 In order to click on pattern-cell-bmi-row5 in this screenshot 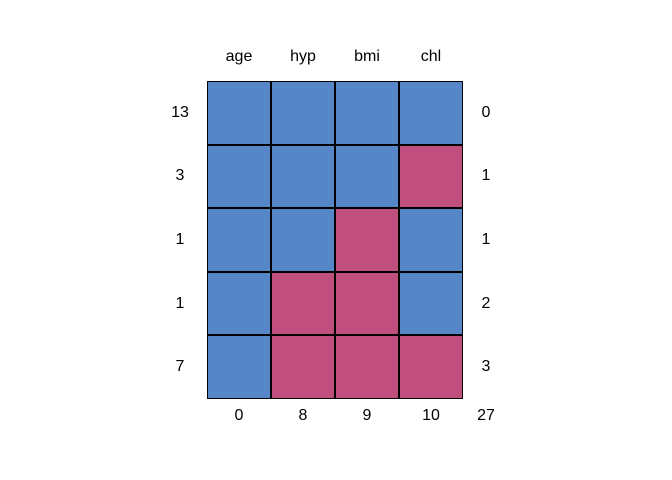, I will do `click(367, 367)`.